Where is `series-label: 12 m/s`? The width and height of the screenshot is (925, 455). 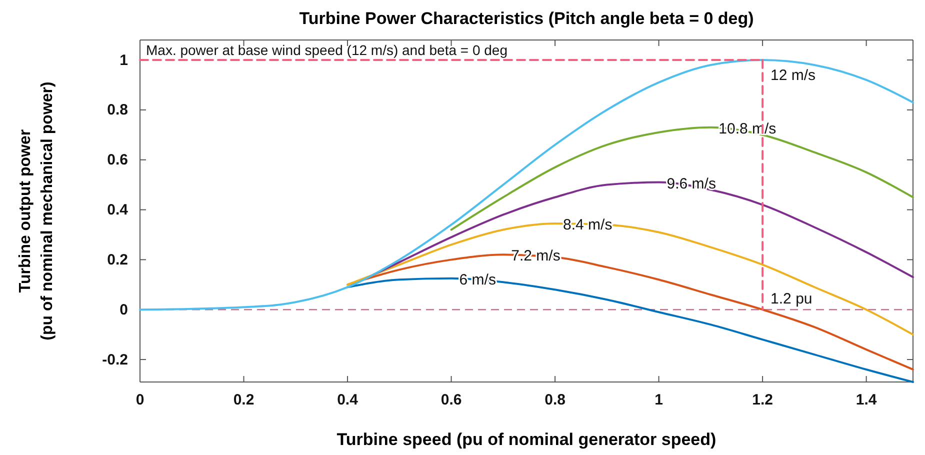
series-label: 12 m/s is located at coordinates (793, 75).